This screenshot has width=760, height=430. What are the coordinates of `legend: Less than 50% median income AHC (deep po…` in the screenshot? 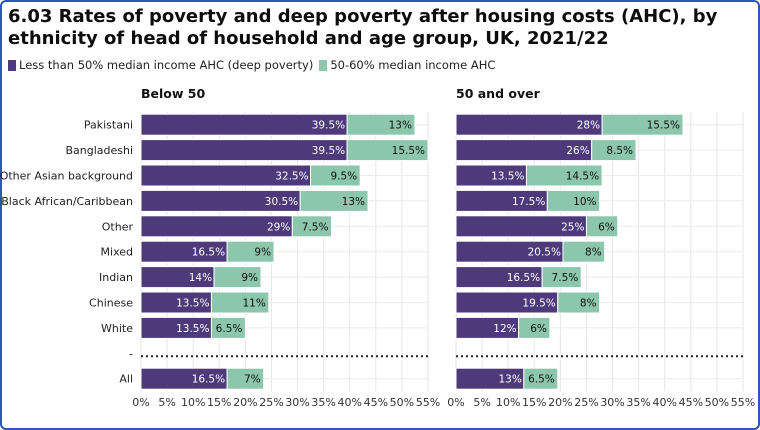 It's located at (254, 65).